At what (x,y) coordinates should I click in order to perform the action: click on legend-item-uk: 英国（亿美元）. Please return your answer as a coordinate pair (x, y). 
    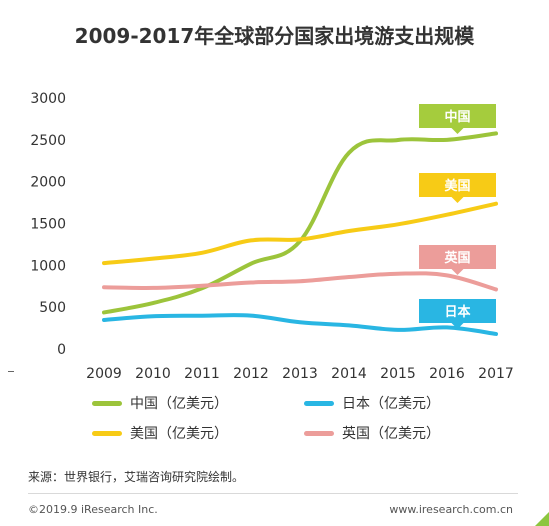
    Looking at the image, I should click on (410, 433).